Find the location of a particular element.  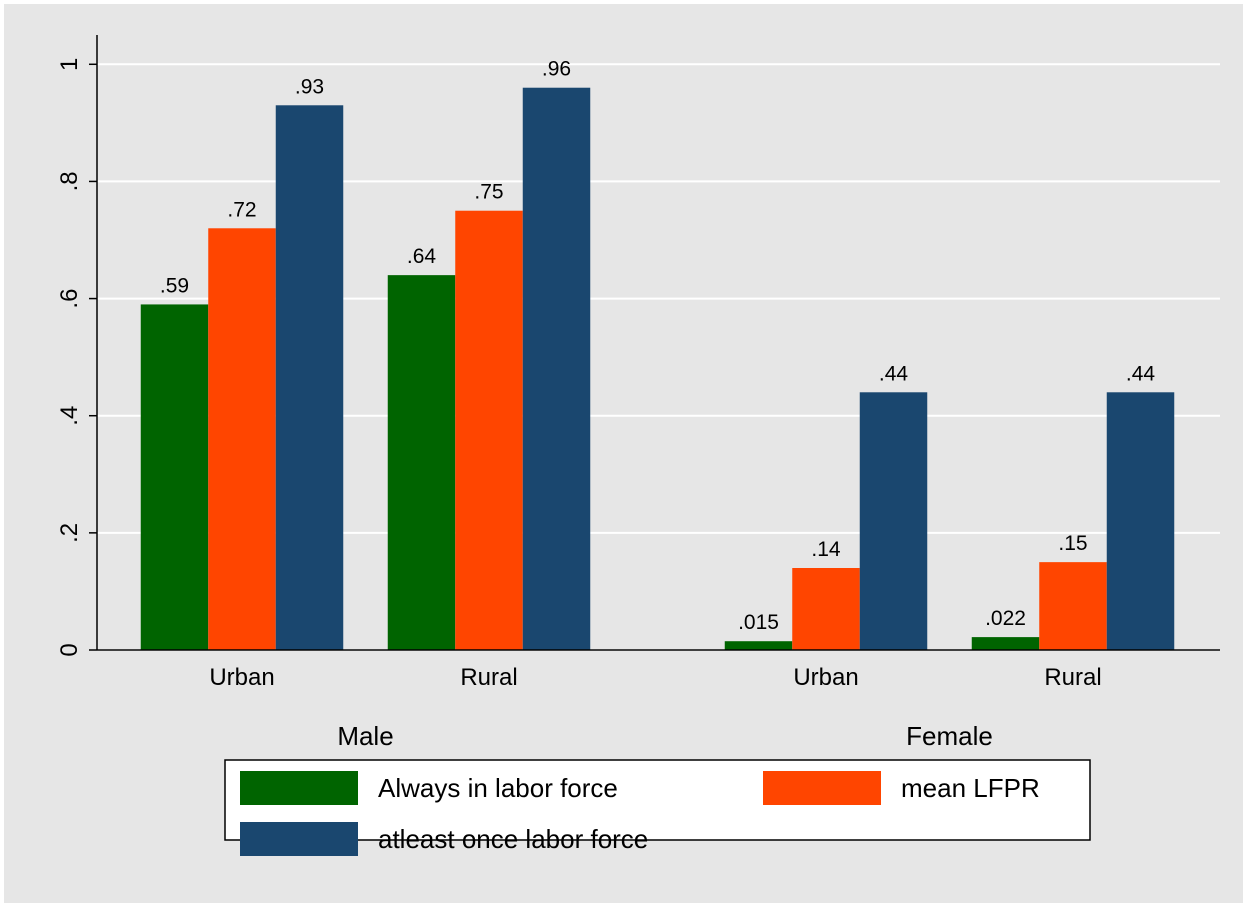

group-label: Female is located at coordinates (949, 736).